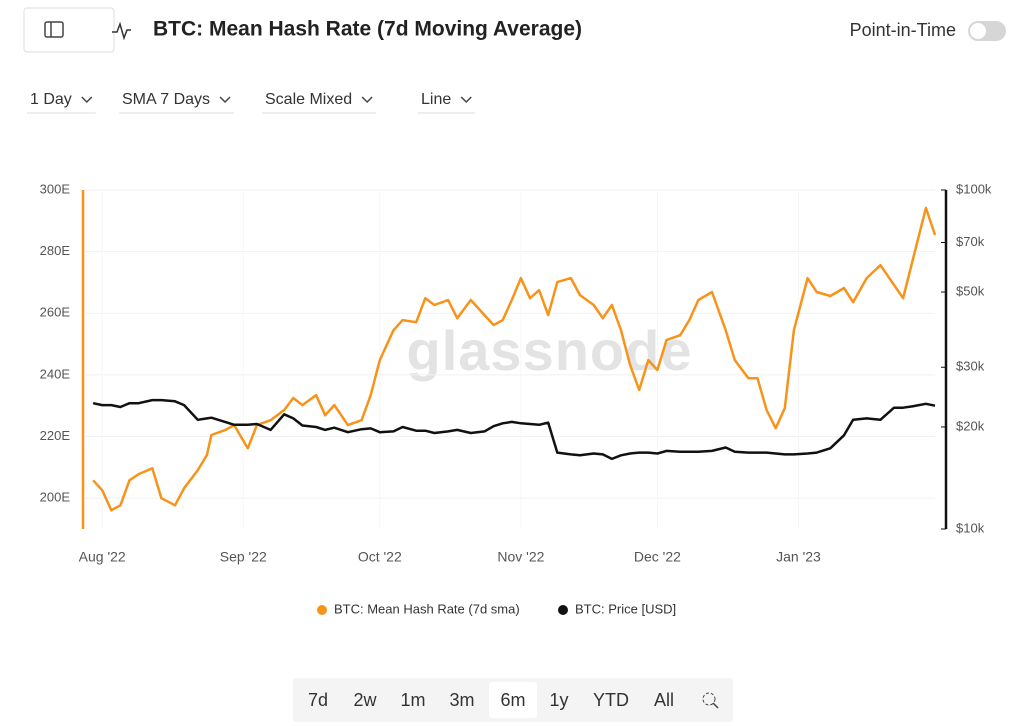  Describe the element at coordinates (970, 527) in the screenshot. I see `y2-tick-label: $10k` at that location.